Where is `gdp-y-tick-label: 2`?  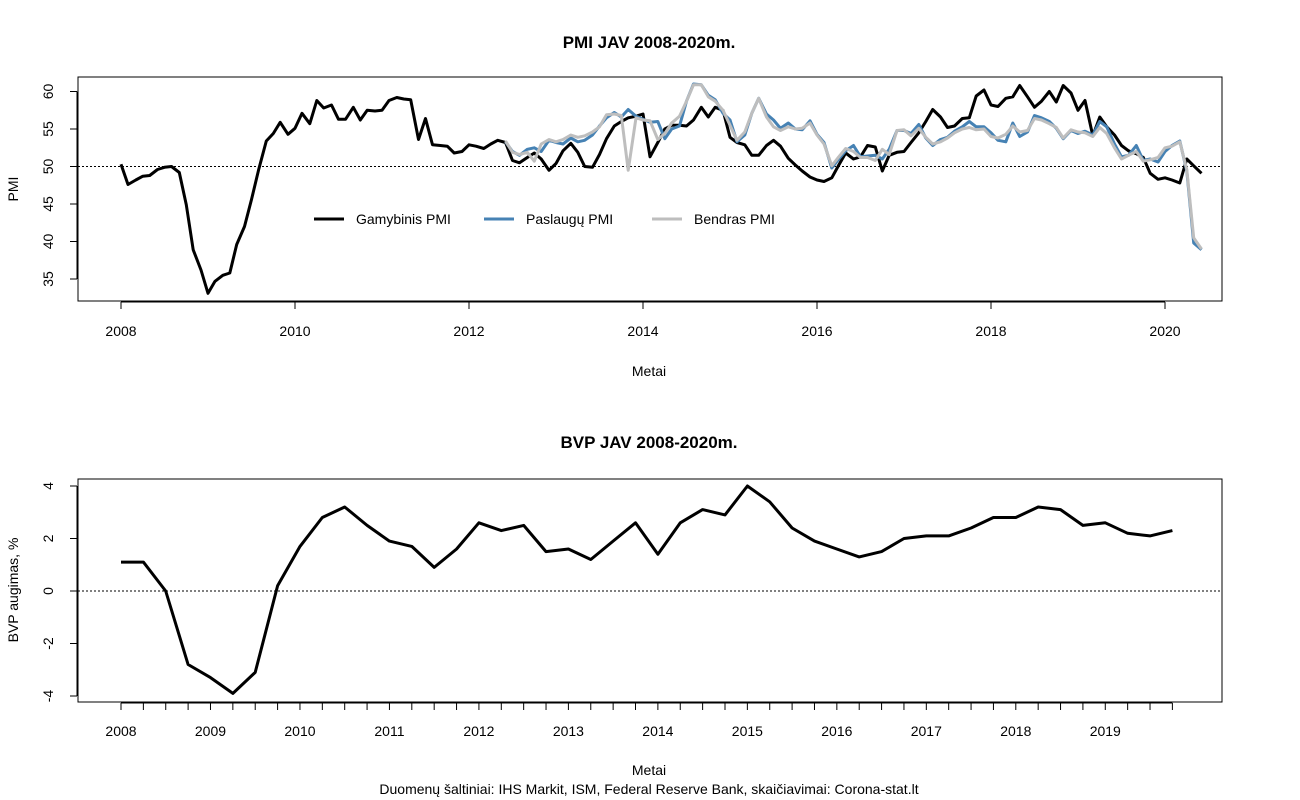
gdp-y-tick-label: 2 is located at coordinates (48, 538).